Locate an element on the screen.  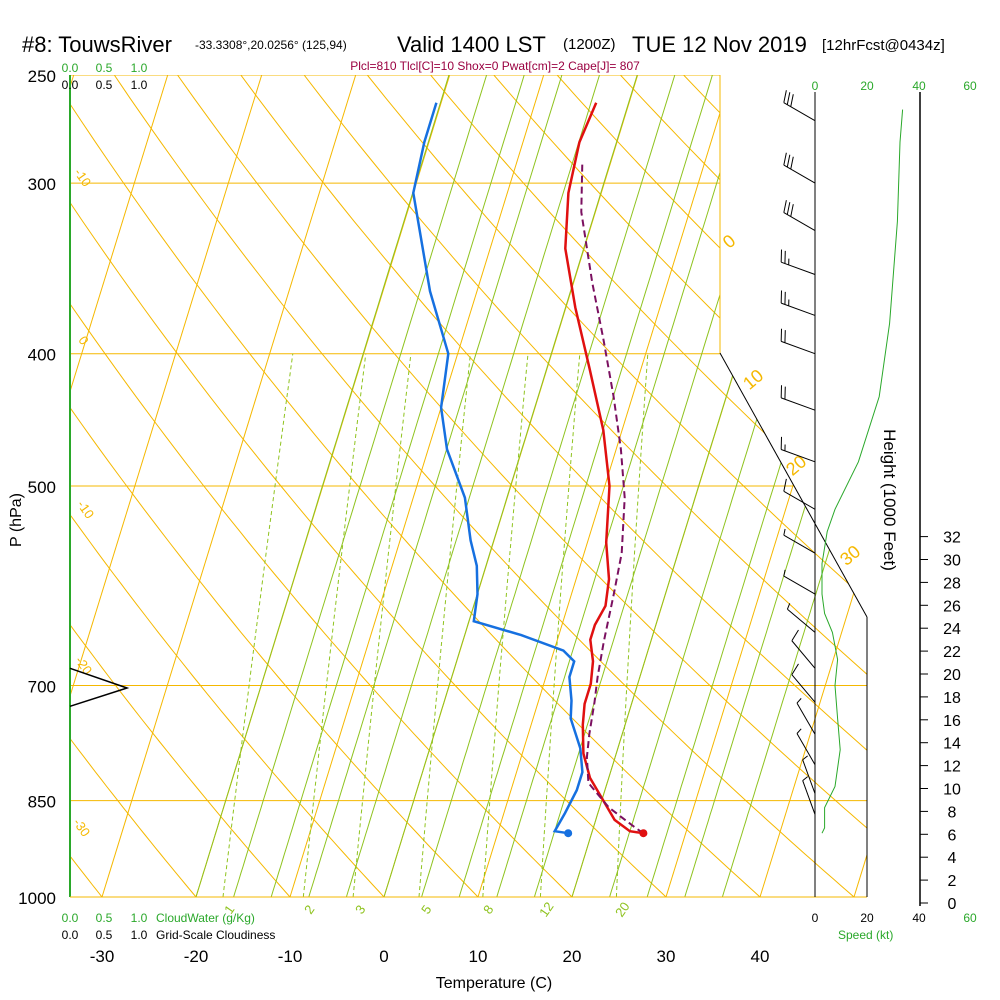
temperature-tick: -10 is located at coordinates (290, 956).